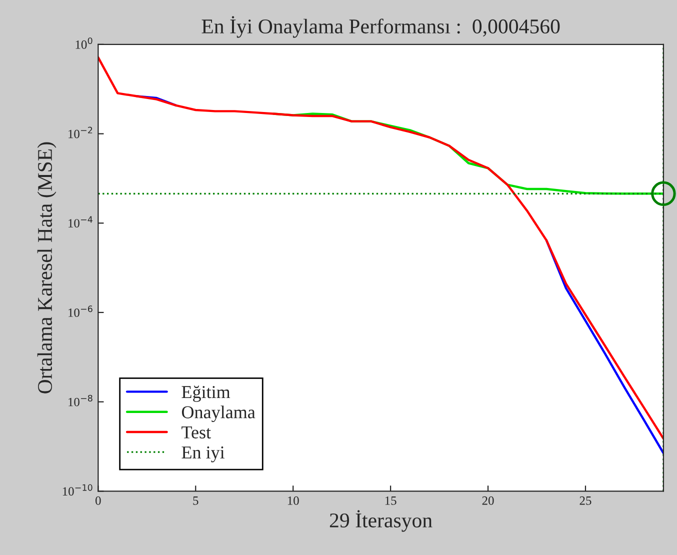  I want to click on y-tick-label: 10$^{−8}$, so click(80, 400).